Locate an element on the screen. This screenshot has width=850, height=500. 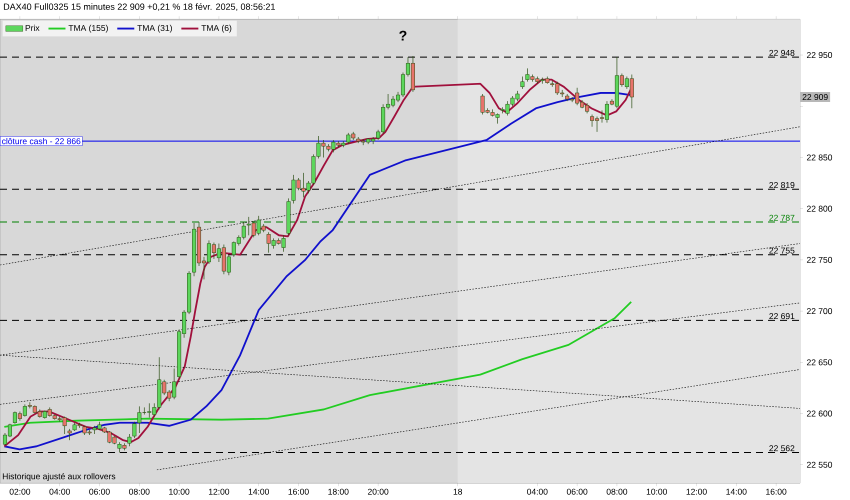
text: 22 909 is located at coordinates (815, 97).